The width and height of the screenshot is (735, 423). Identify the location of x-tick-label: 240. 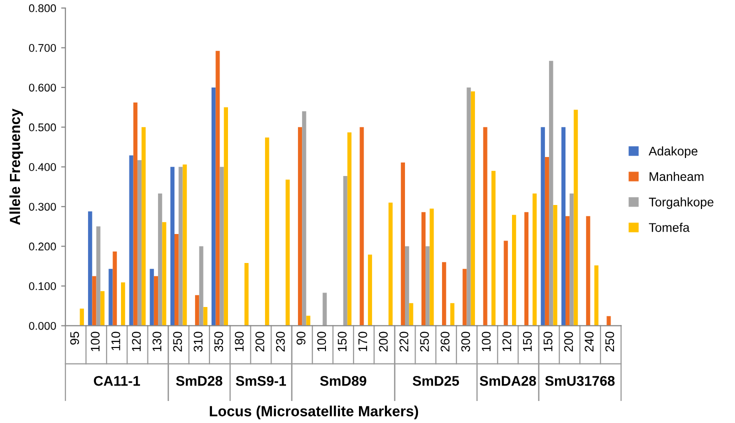
(589, 342).